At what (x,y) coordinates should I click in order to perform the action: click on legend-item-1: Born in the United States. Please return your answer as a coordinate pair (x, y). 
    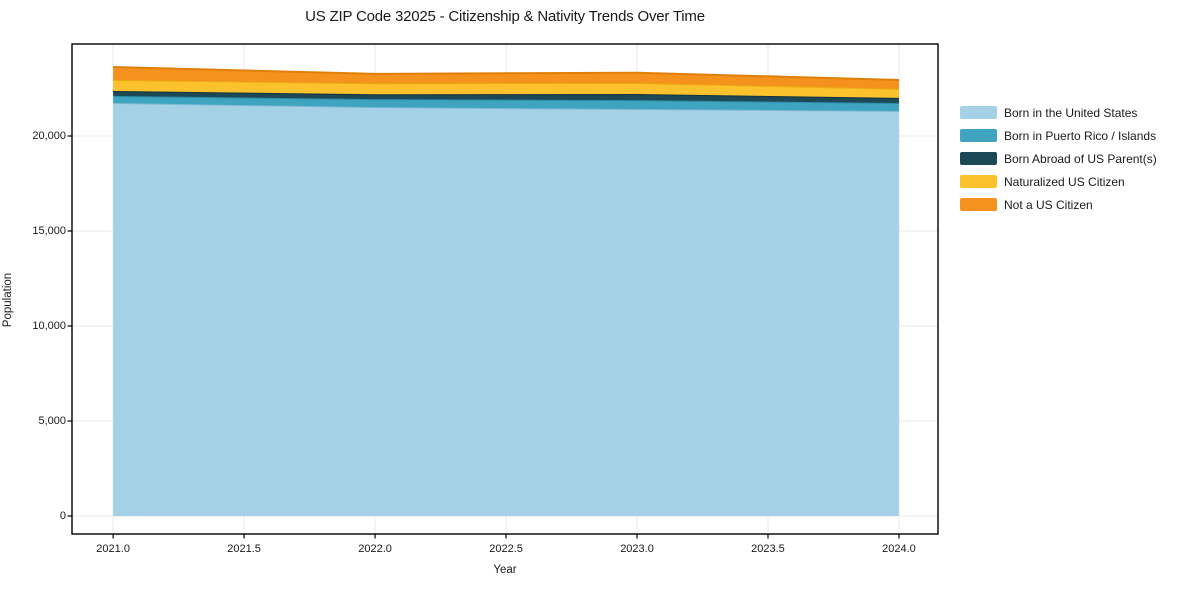
    Looking at the image, I should click on (1058, 112).